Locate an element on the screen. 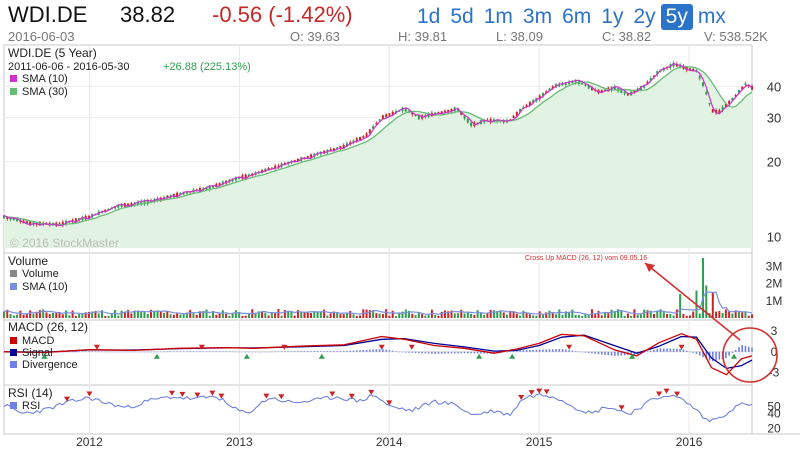 This screenshot has height=450, width=800. range-button-5d: 5d is located at coordinates (462, 16).